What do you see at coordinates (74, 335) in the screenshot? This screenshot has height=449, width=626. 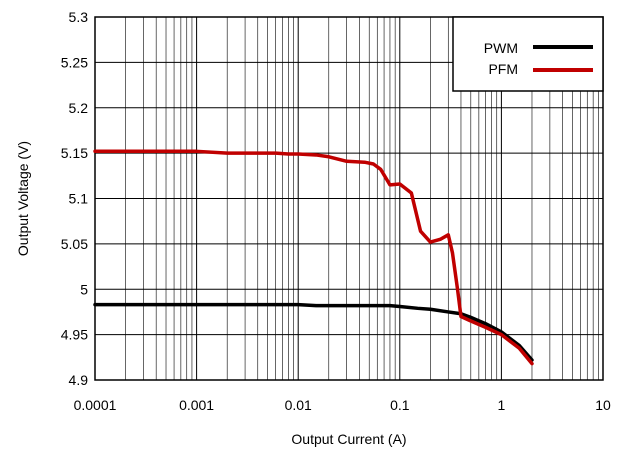 I see `y-tick-label: 4.95` at bounding box center [74, 335].